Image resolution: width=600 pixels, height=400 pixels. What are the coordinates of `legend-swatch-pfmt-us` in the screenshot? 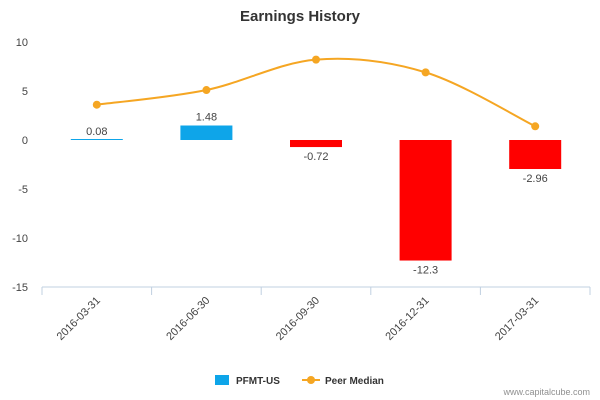 It's located at (222, 380).